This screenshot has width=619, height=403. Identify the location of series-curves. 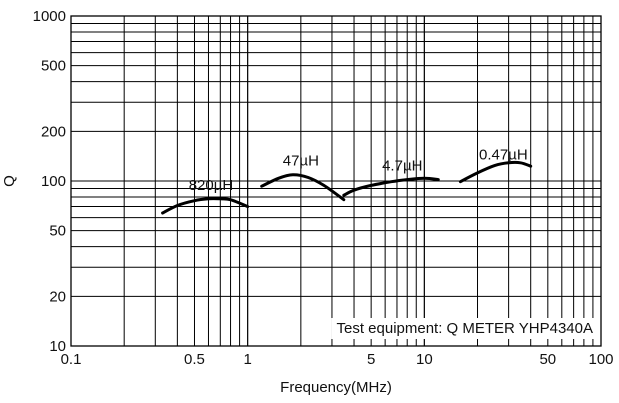
(347, 187).